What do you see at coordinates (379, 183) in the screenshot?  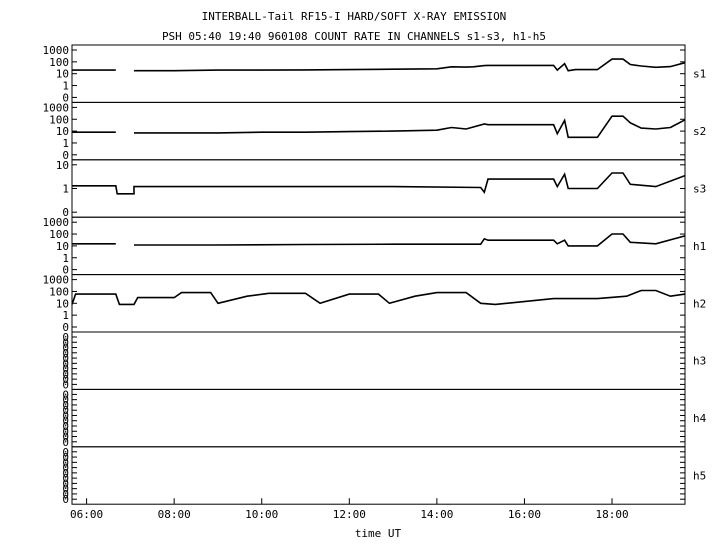 I see `series-line-s3` at bounding box center [379, 183].